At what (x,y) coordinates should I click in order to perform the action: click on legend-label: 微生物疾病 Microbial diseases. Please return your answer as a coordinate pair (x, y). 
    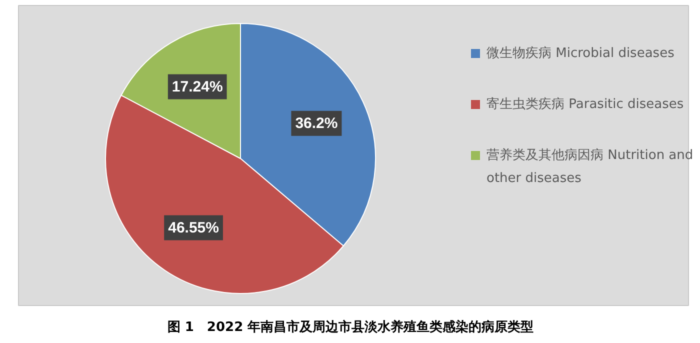
    Looking at the image, I should click on (580, 53).